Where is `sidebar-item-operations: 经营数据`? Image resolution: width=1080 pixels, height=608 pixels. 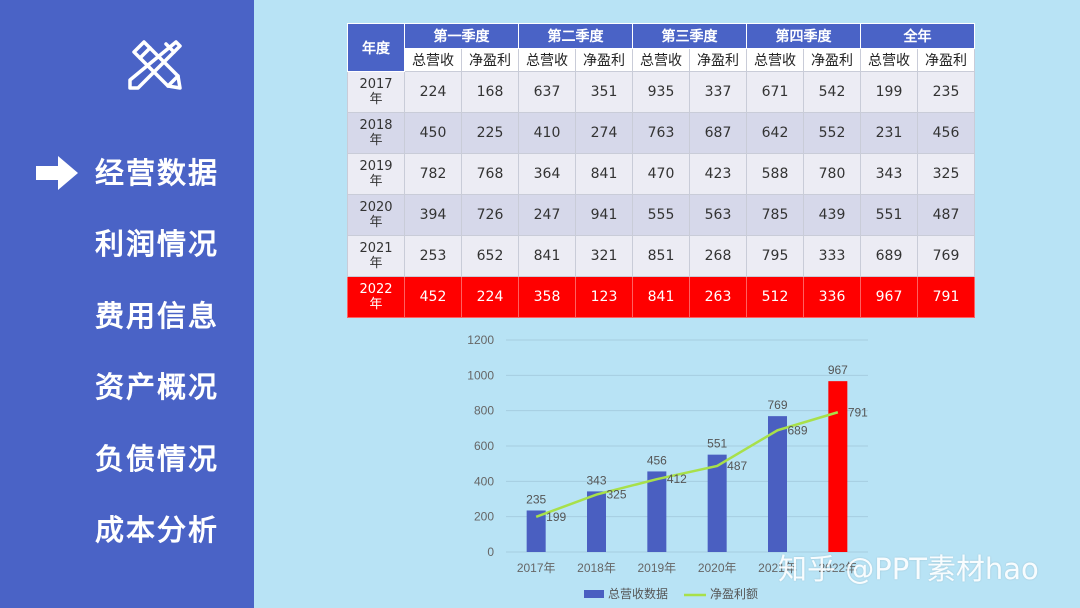 sidebar-item-operations: 经营数据 is located at coordinates (157, 173).